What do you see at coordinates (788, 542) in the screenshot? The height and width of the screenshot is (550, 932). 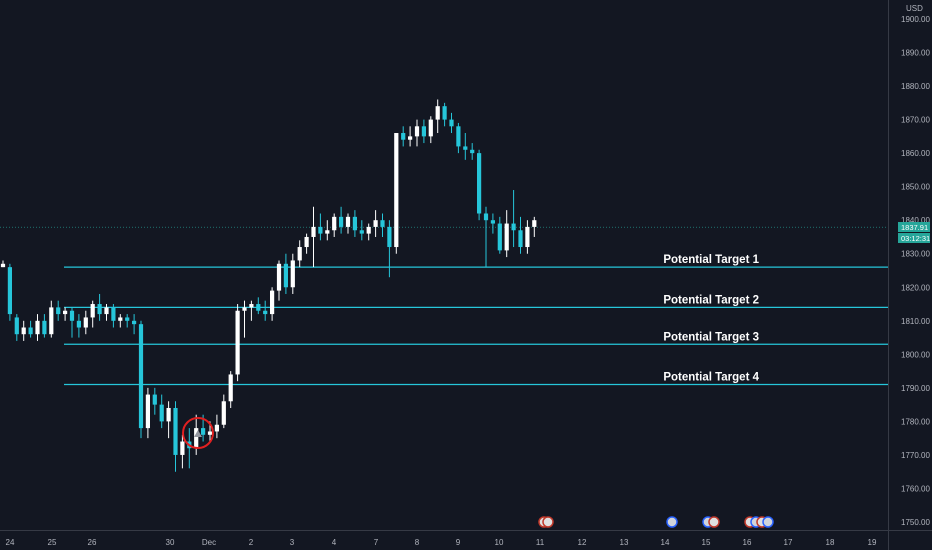 I see `x-tick-label: 17` at bounding box center [788, 542].